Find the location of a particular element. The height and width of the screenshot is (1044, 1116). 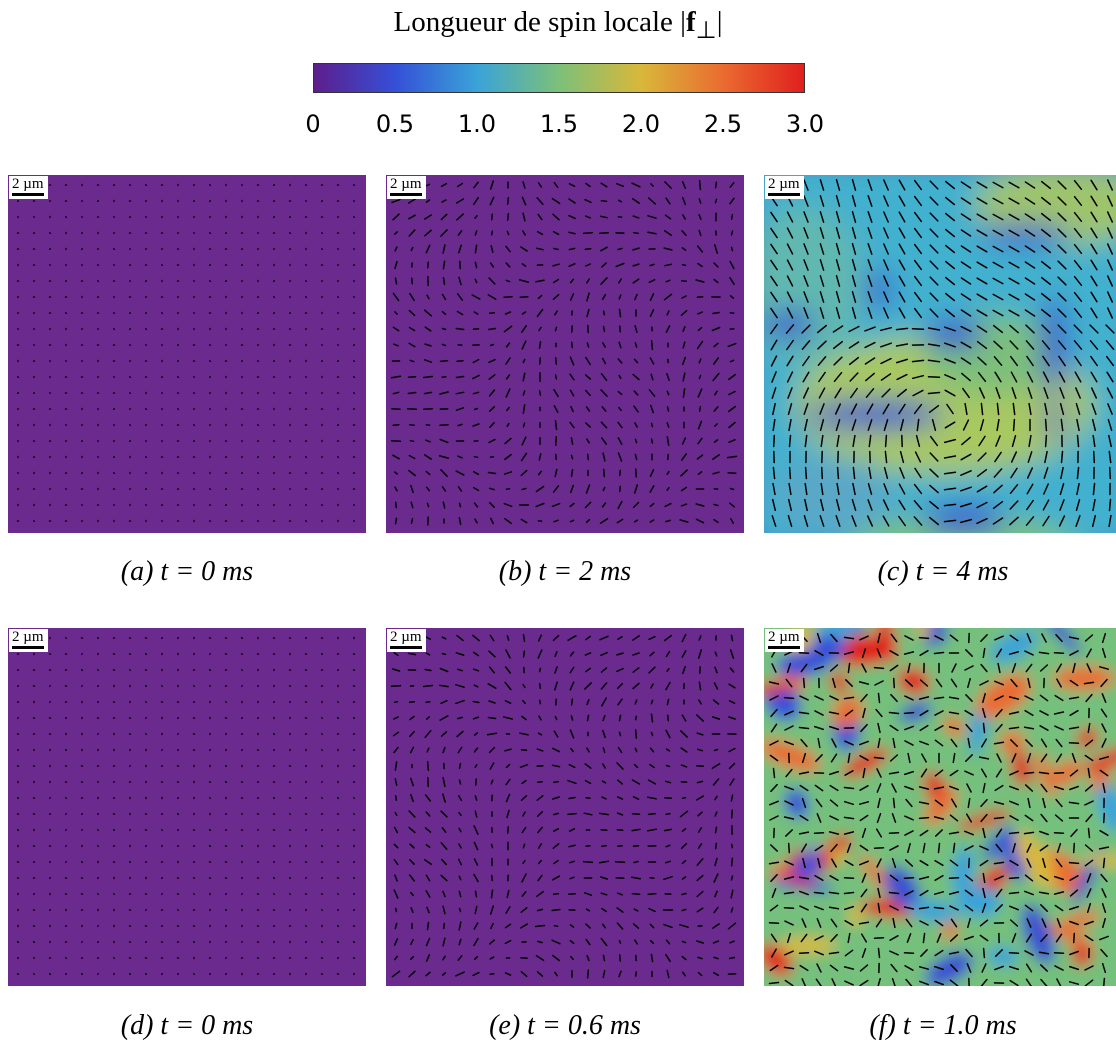

panel-e: 2 µm is located at coordinates (565, 807).